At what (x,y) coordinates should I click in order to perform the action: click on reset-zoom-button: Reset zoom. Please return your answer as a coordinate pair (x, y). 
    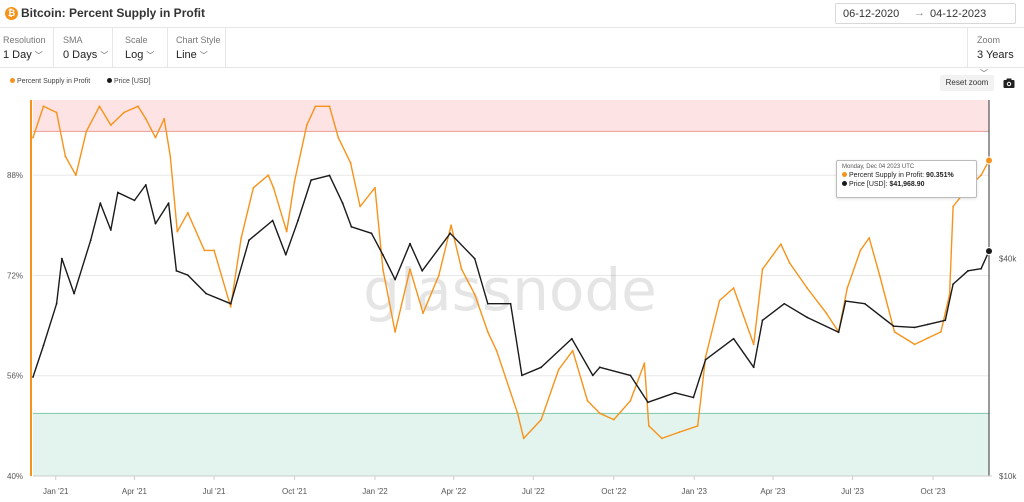
    Looking at the image, I should click on (967, 83).